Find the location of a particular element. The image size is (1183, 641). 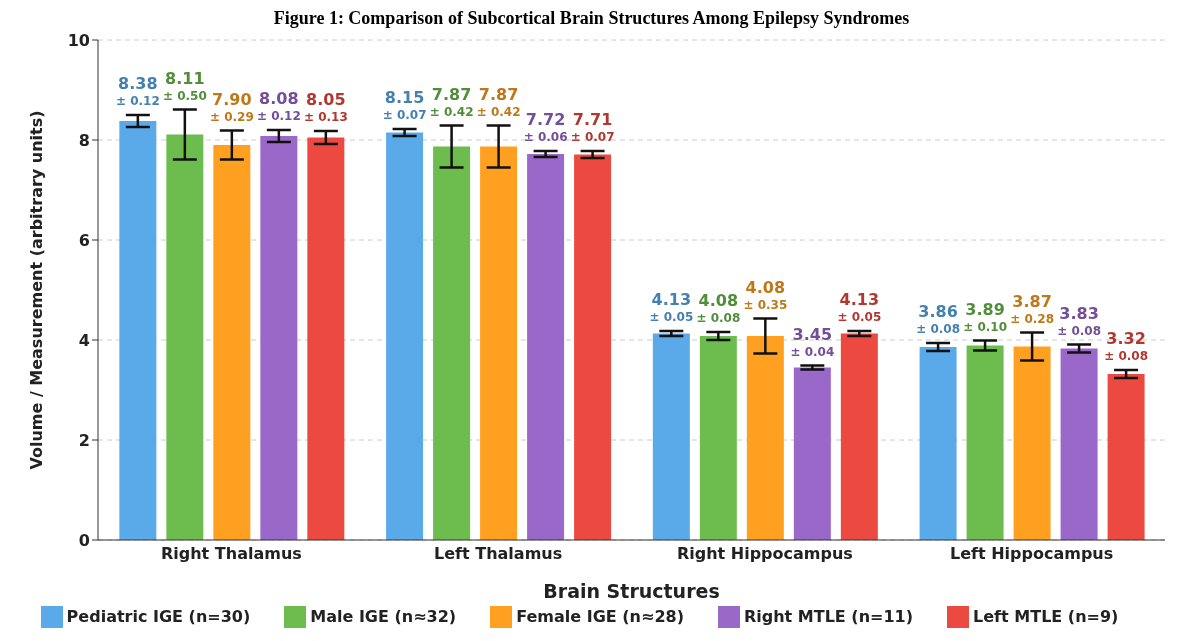

data-label: 3.89 ± 0.10 is located at coordinates (985, 316).